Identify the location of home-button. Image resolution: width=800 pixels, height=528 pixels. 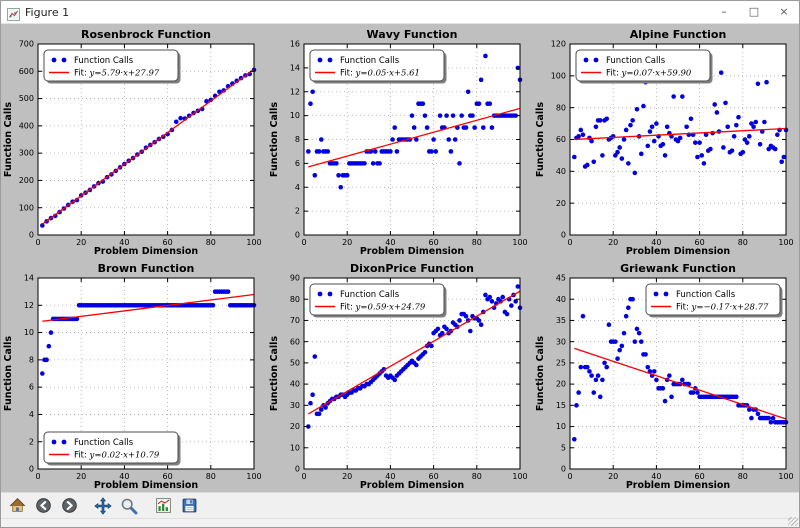
(17, 506).